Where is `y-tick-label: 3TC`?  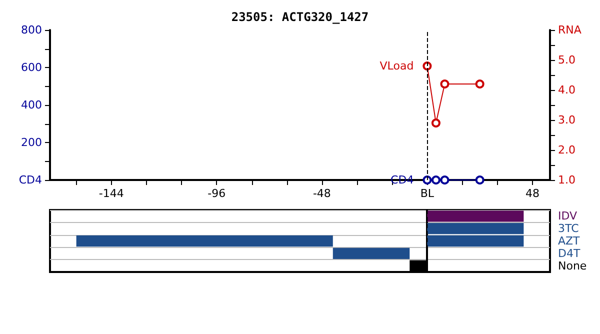 y-tick-label: 3TC is located at coordinates (569, 229).